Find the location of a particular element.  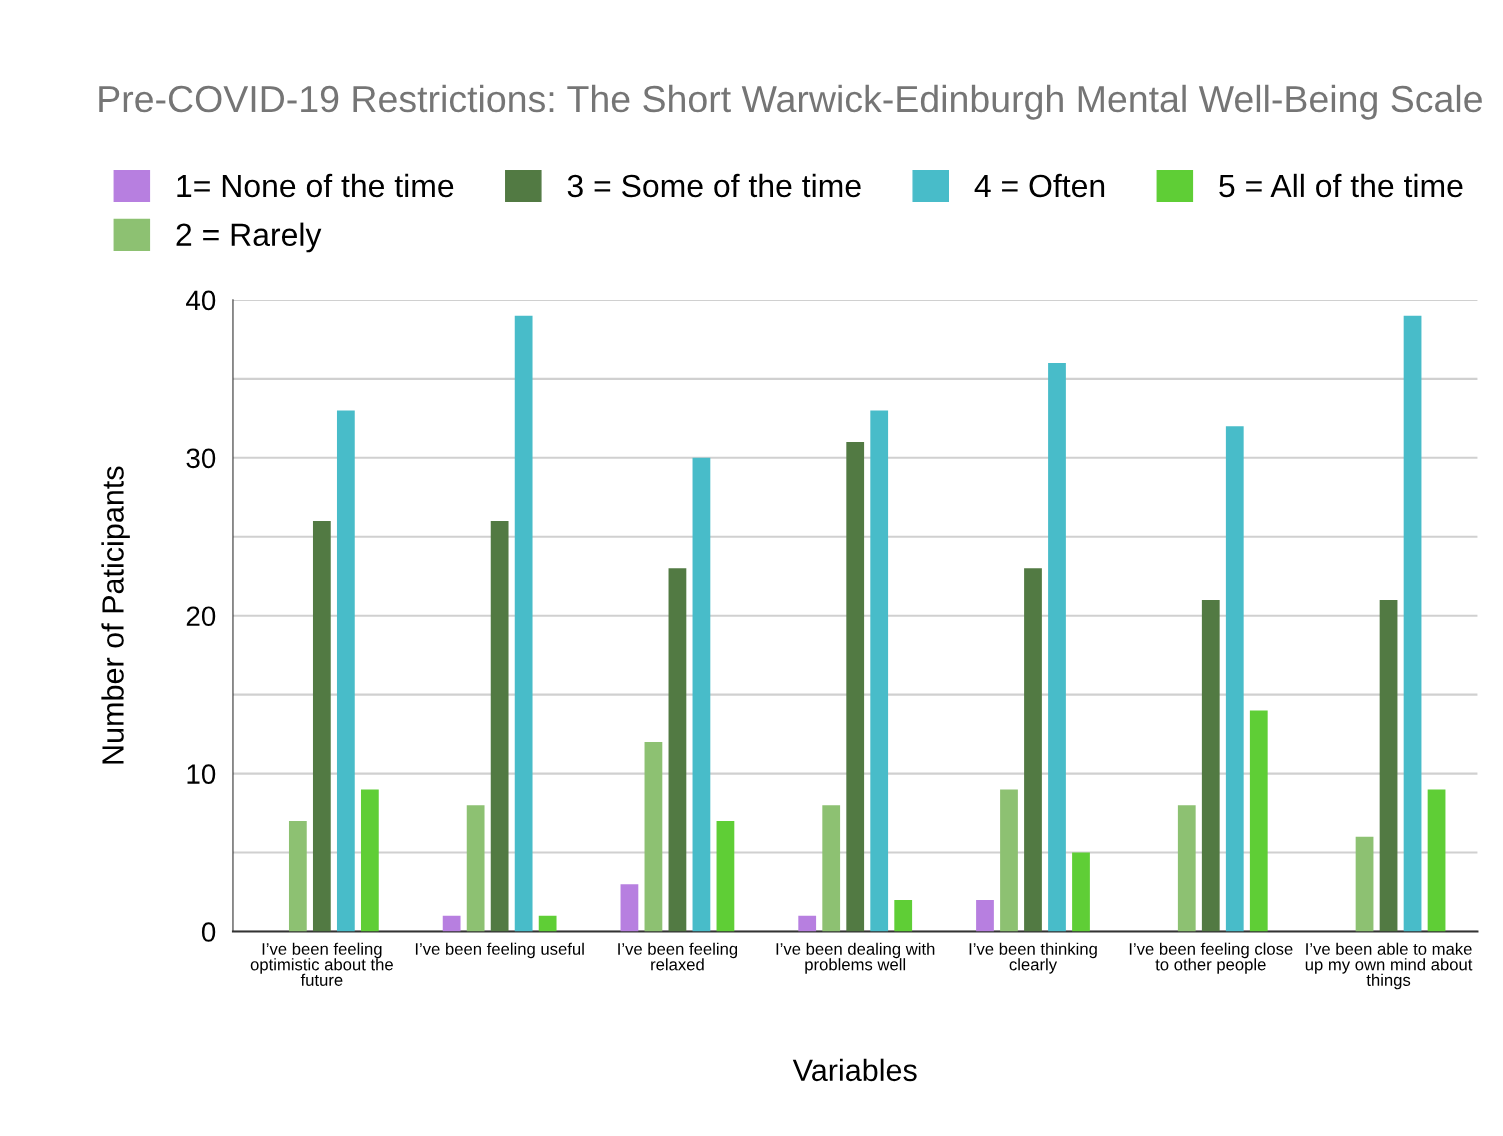

chart-title: Pre-COVID-19 Restrictions: The Short Warwick-Edinburgh Mental Well-Being Scale is located at coordinates (790, 102).